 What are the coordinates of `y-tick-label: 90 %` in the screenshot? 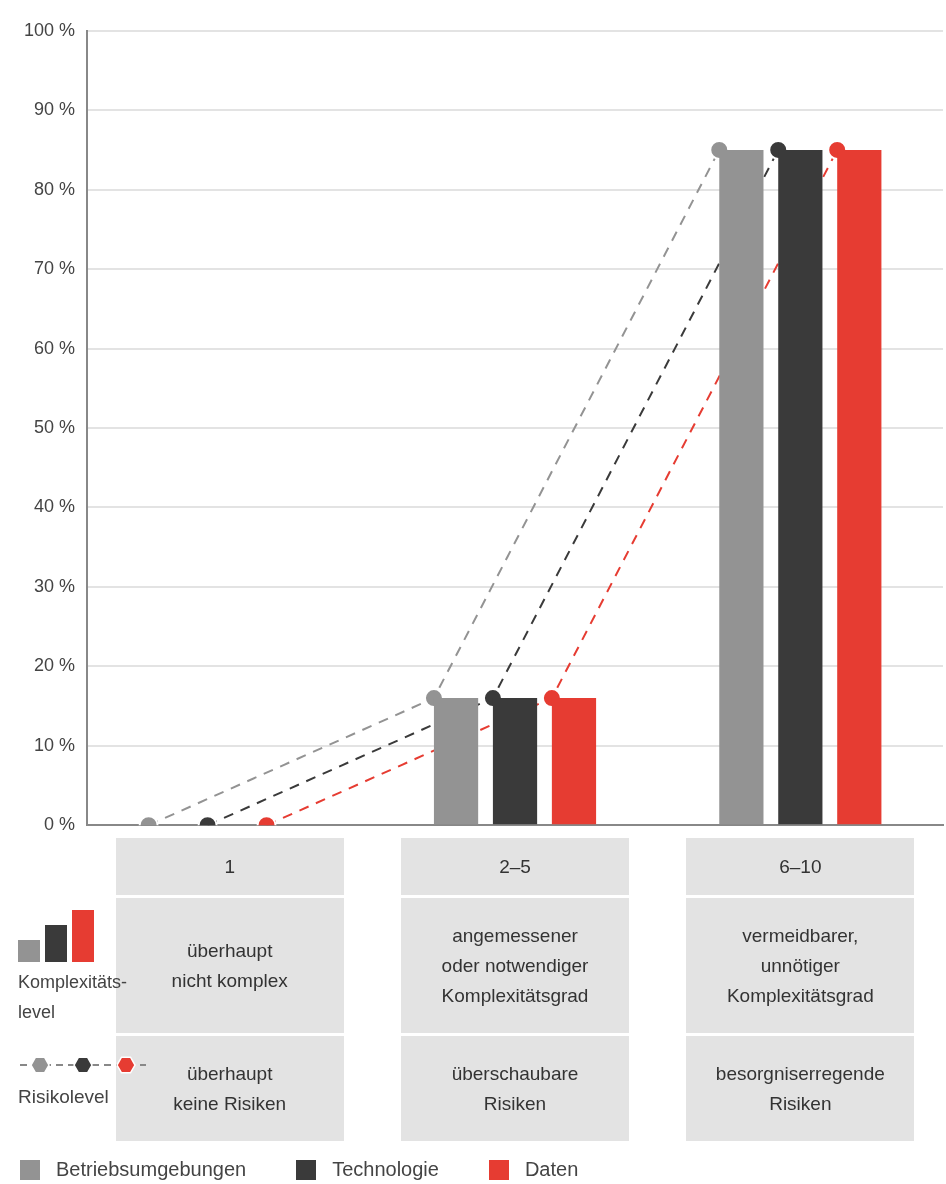 It's located at (55, 109).